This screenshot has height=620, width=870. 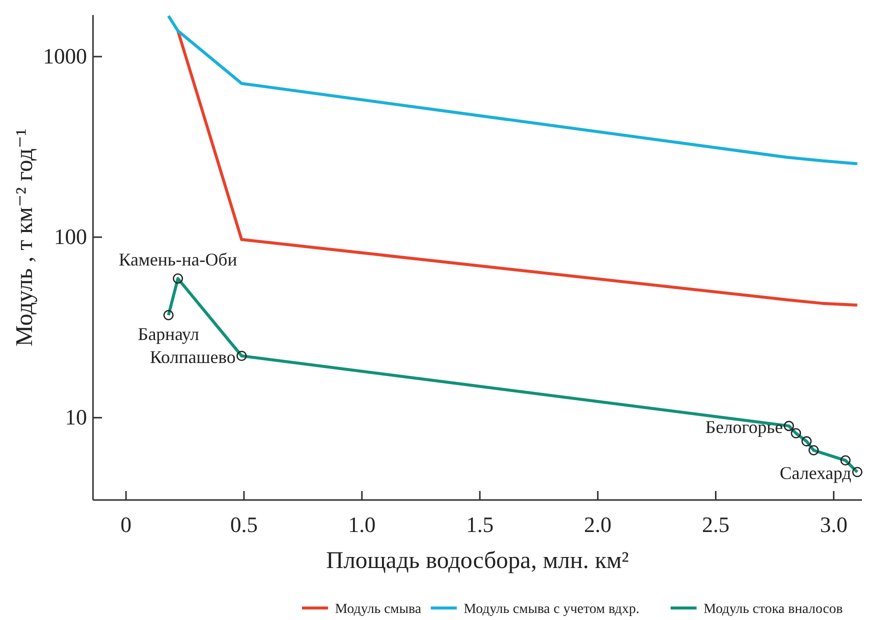 What do you see at coordinates (178, 260) in the screenshot?
I see `annotation: Камень-на-Оби` at bounding box center [178, 260].